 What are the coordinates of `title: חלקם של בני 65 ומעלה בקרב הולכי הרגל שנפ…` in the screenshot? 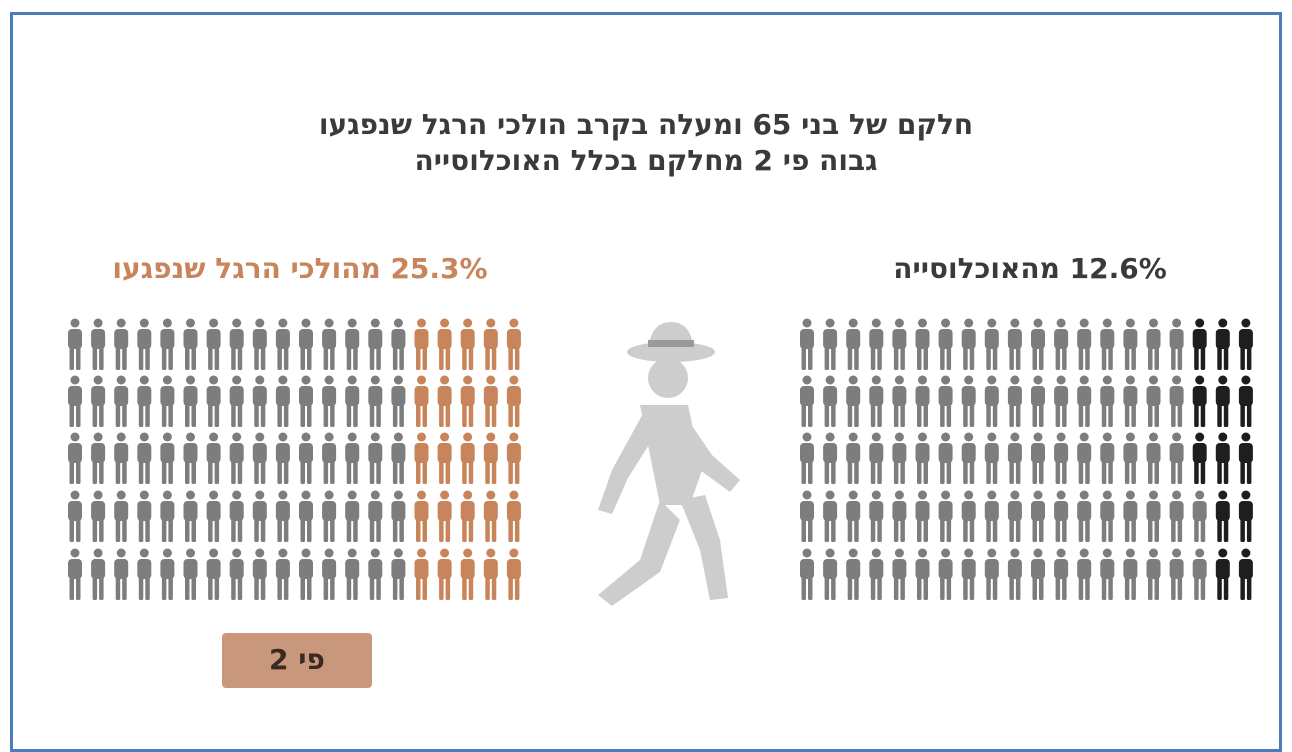 It's located at (646, 124).